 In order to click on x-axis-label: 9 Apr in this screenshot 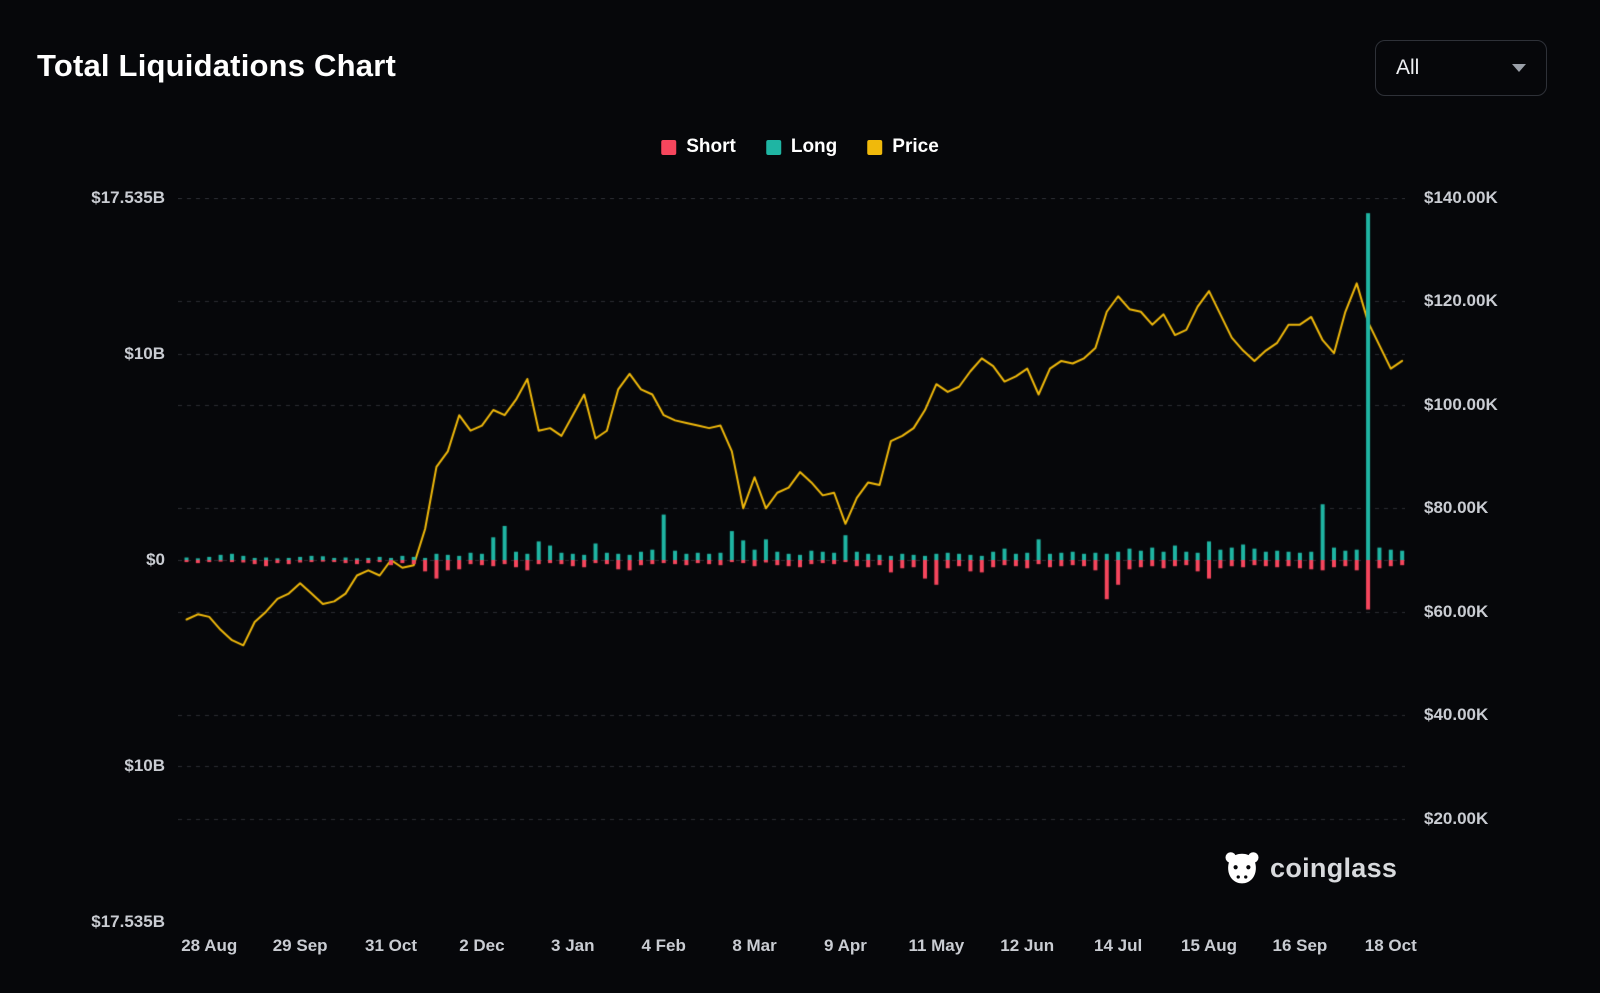, I will do `click(845, 945)`.